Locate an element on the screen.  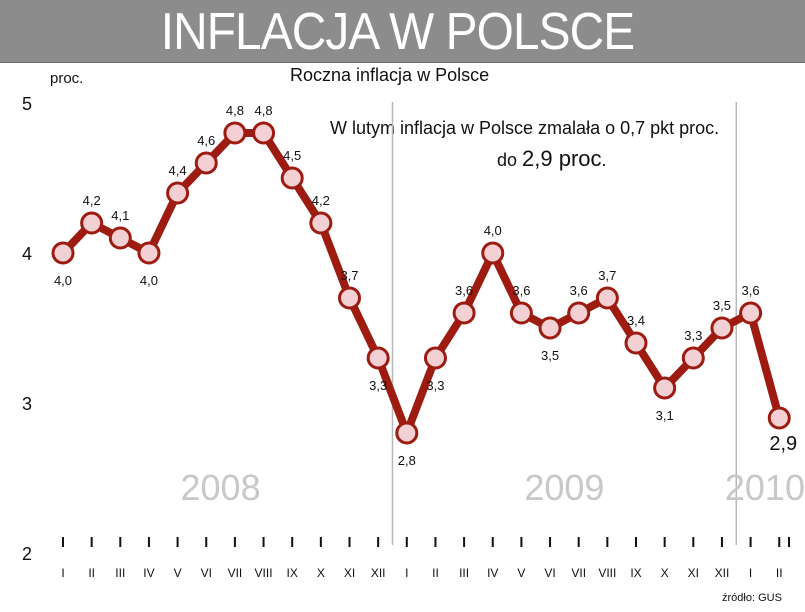
title-banner: INFLACJA W POLSCE is located at coordinates (402, 31).